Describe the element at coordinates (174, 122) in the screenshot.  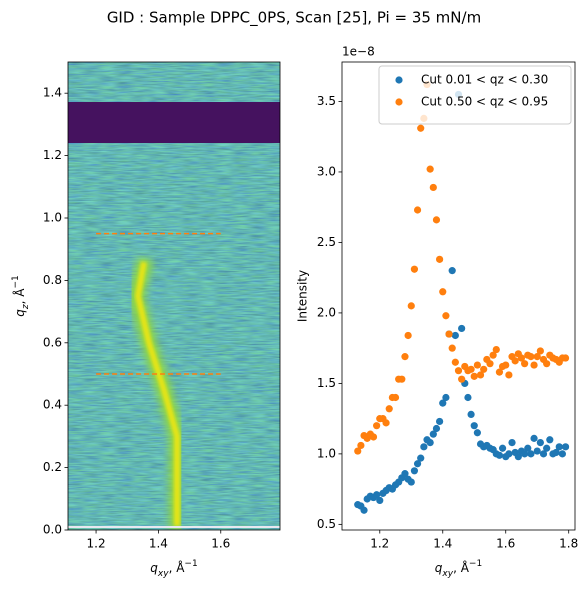
I see `masked-band` at that location.